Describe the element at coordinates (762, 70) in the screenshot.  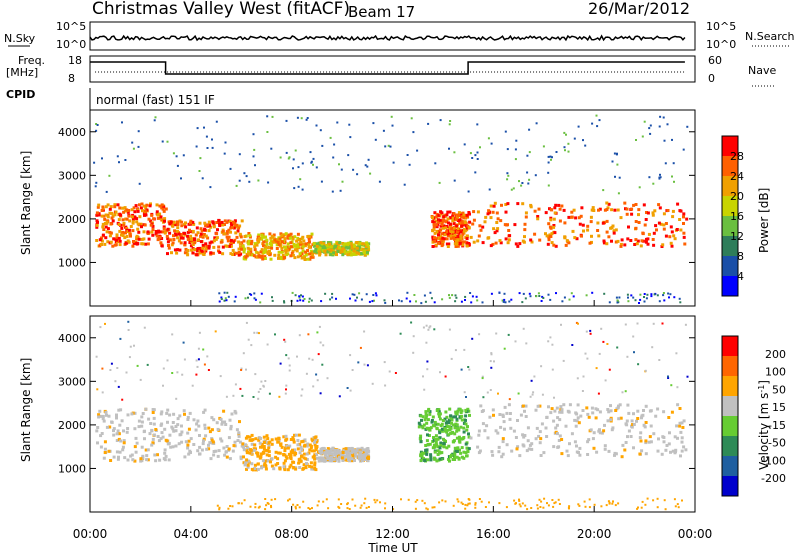
I see `nave-label: Nave` at that location.